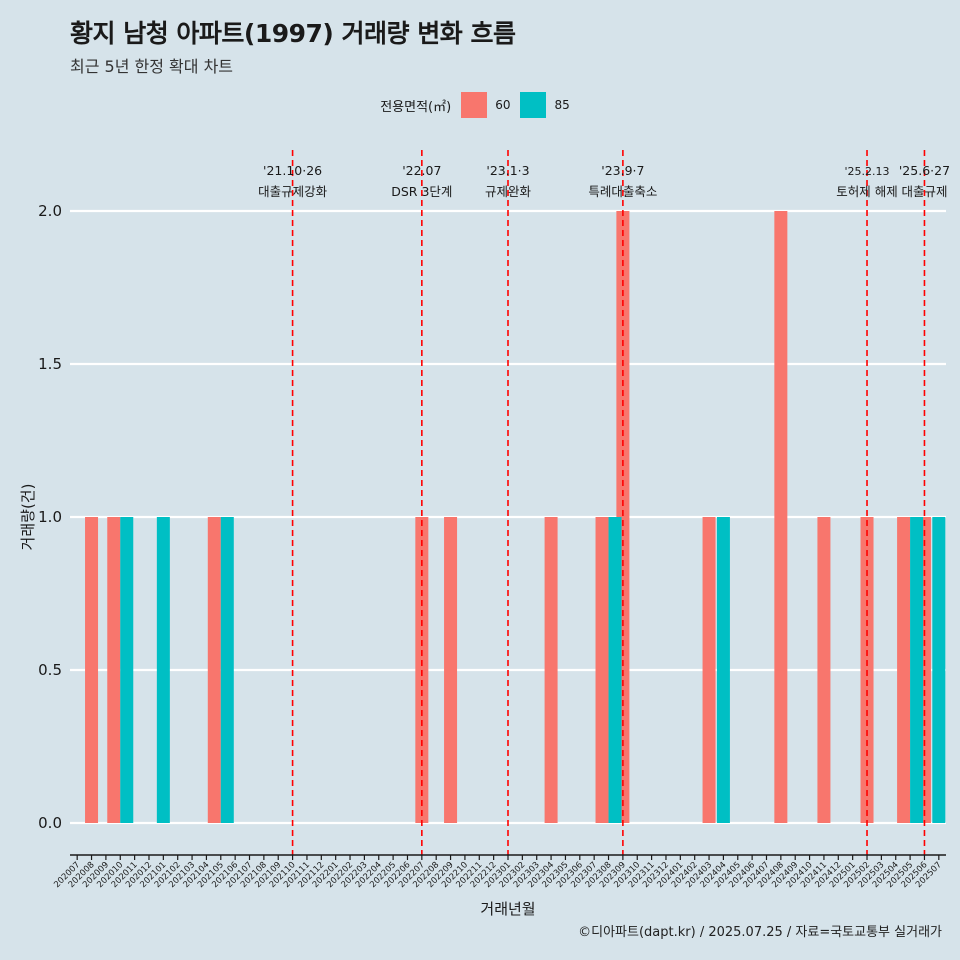  Describe the element at coordinates (866, 191) in the screenshot. I see `event-name-label: 토허제 해제` at that location.